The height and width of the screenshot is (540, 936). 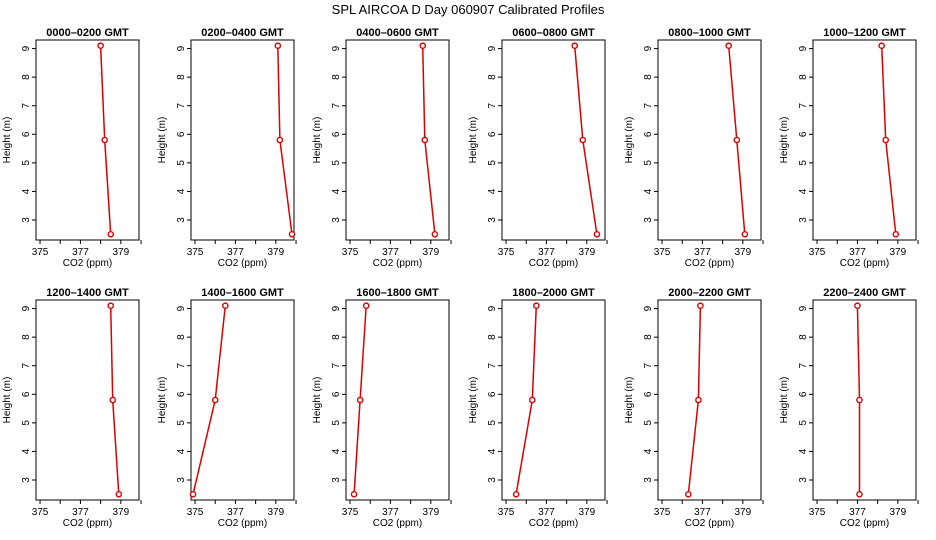 What do you see at coordinates (709, 33) in the screenshot?
I see `panel-title: 0800–1000 GMT` at bounding box center [709, 33].